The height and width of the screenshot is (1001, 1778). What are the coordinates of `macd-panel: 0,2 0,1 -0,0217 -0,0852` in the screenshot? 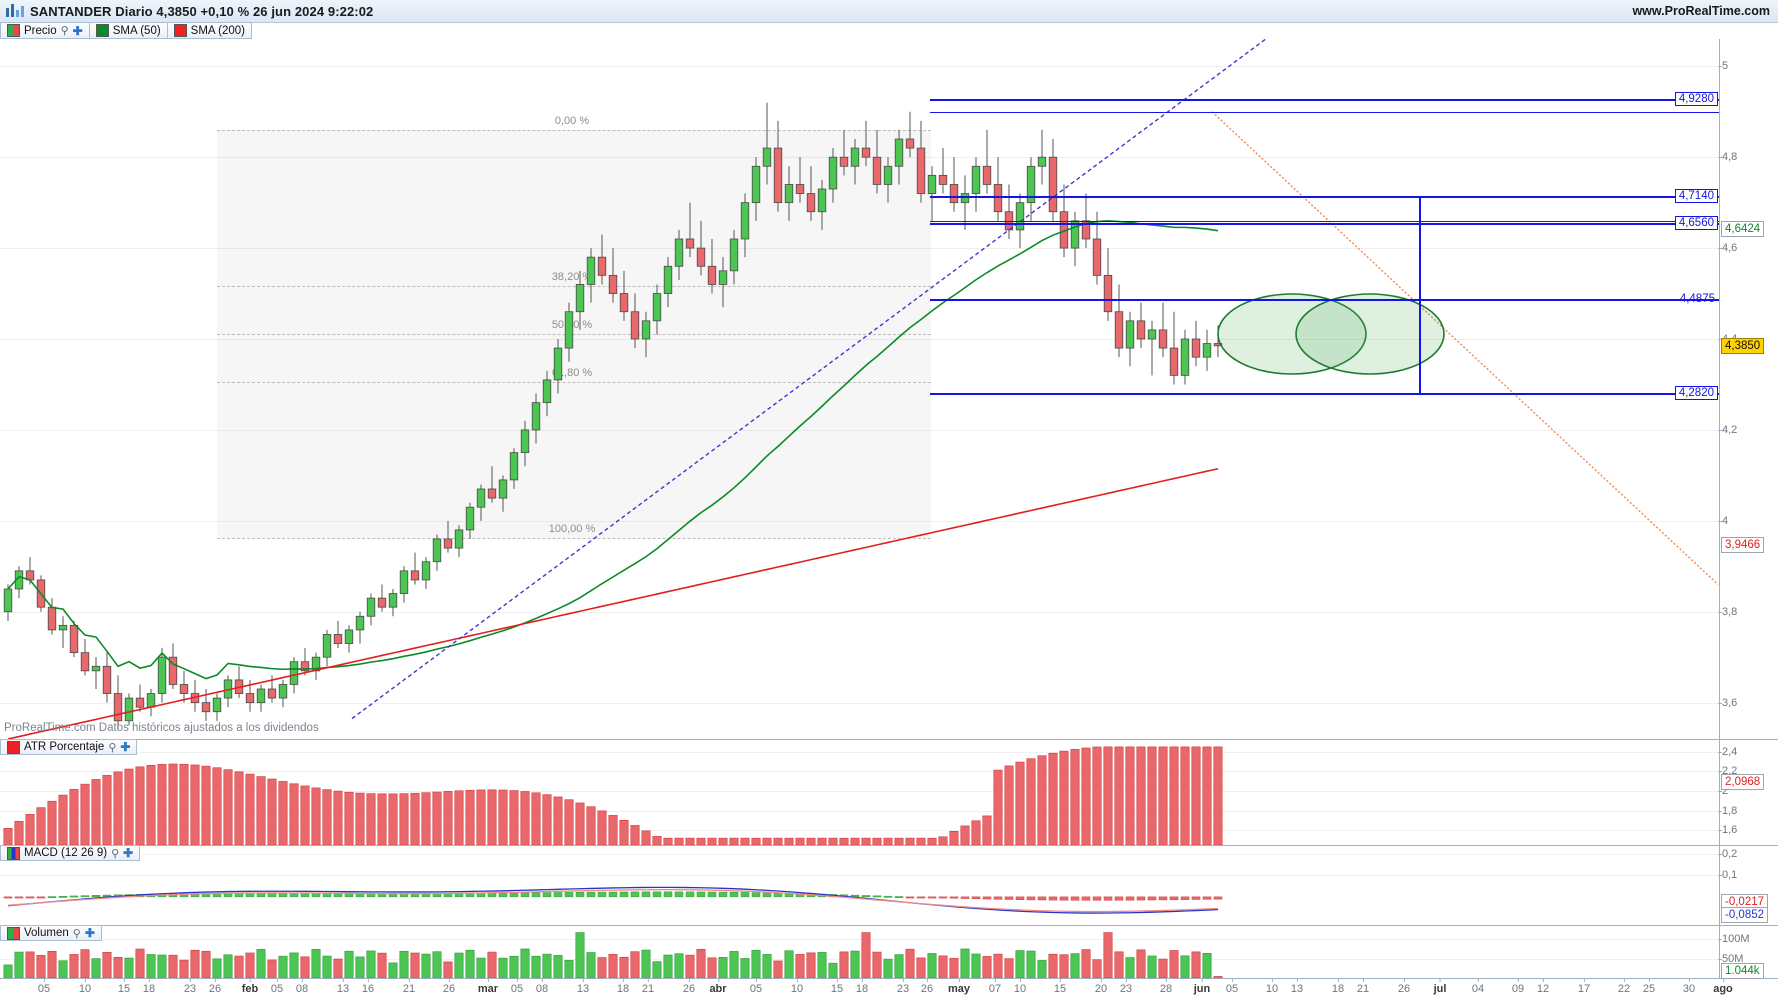 It's located at (889, 885).